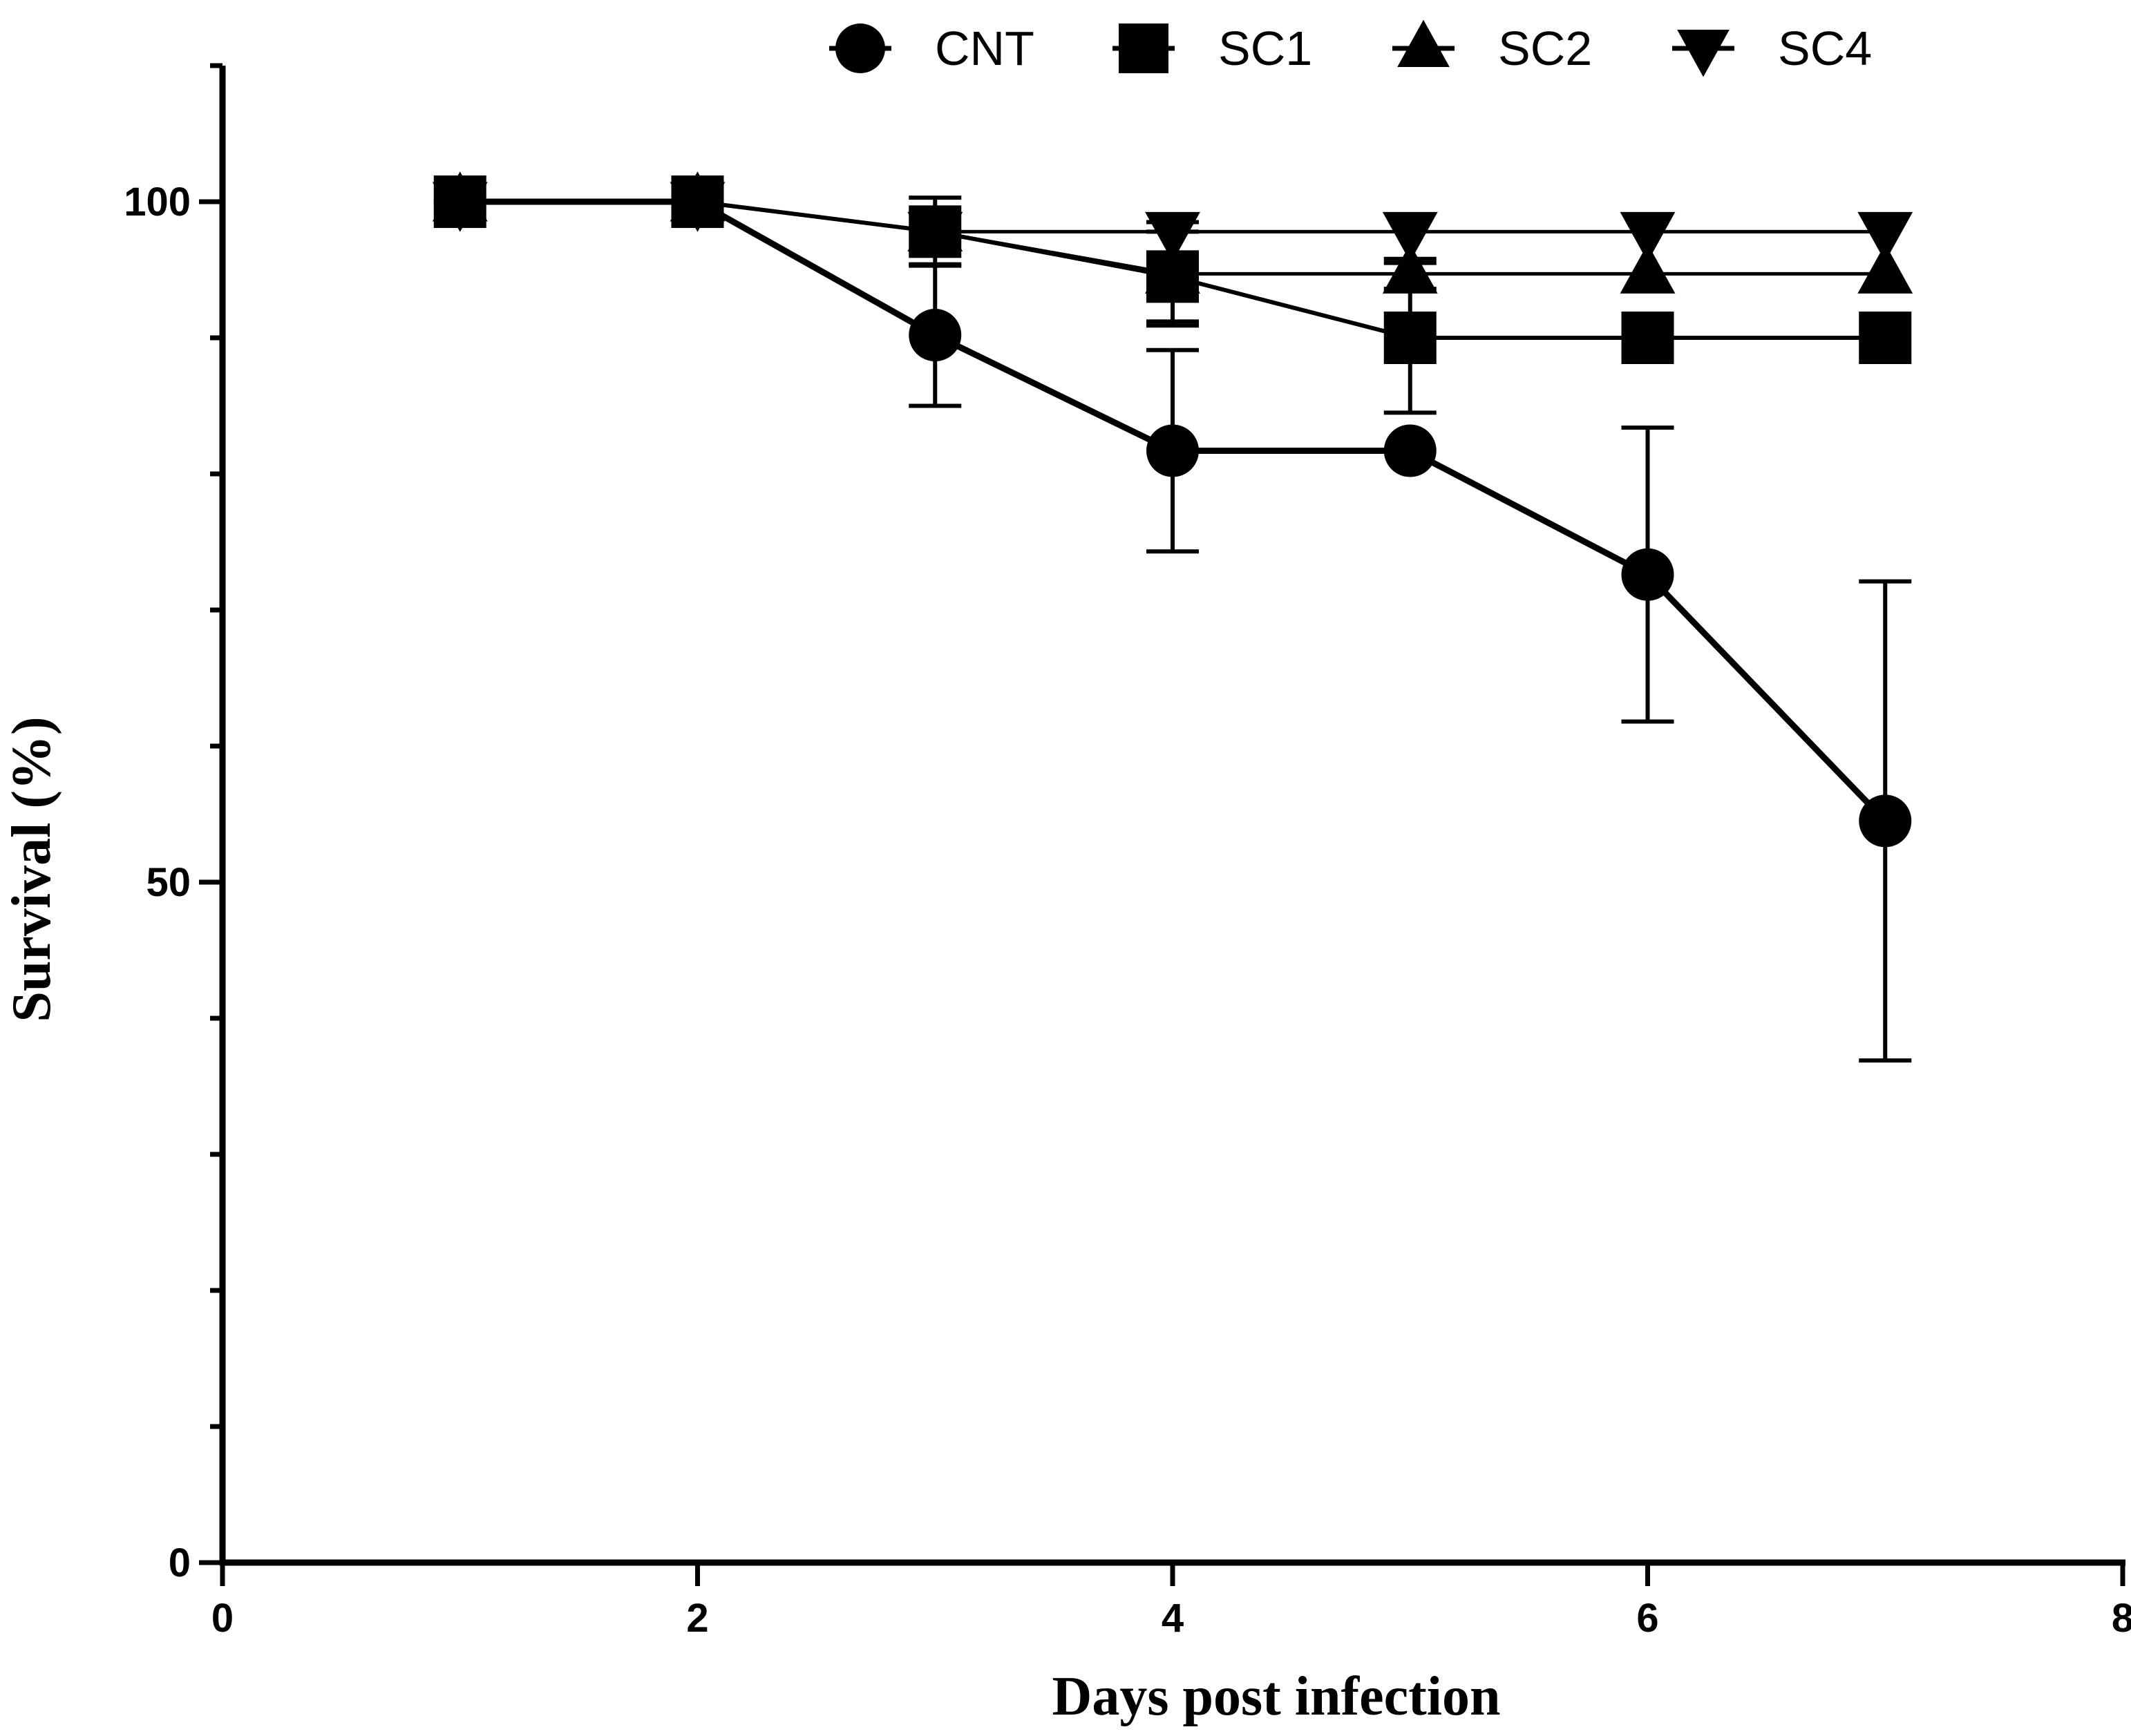 This screenshot has width=2131, height=1736. Describe the element at coordinates (1825, 48) in the screenshot. I see `legend-label: SC4` at that location.